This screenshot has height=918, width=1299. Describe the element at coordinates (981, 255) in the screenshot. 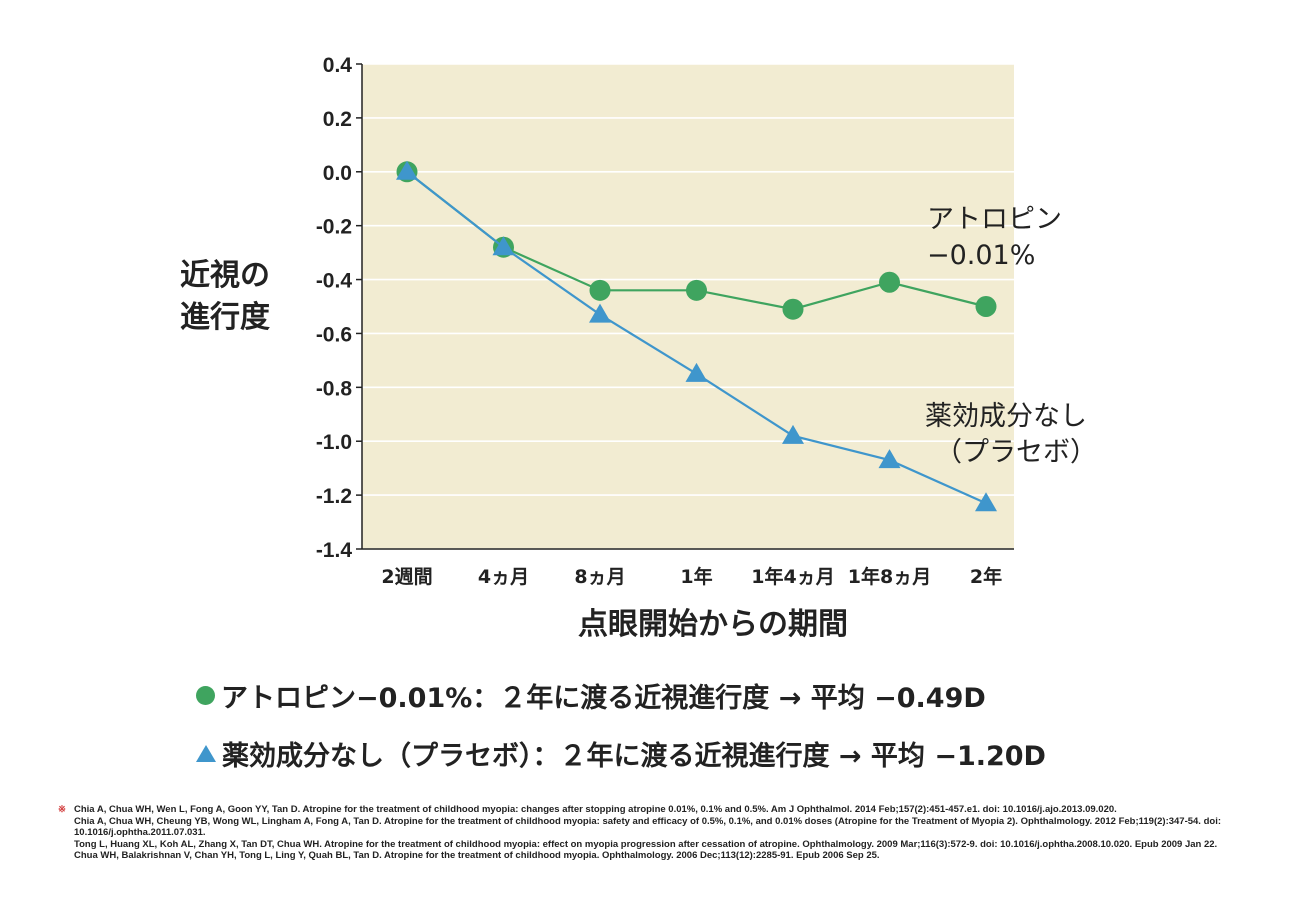

I see `series-label-atropine-line-2: −0.01%` at that location.